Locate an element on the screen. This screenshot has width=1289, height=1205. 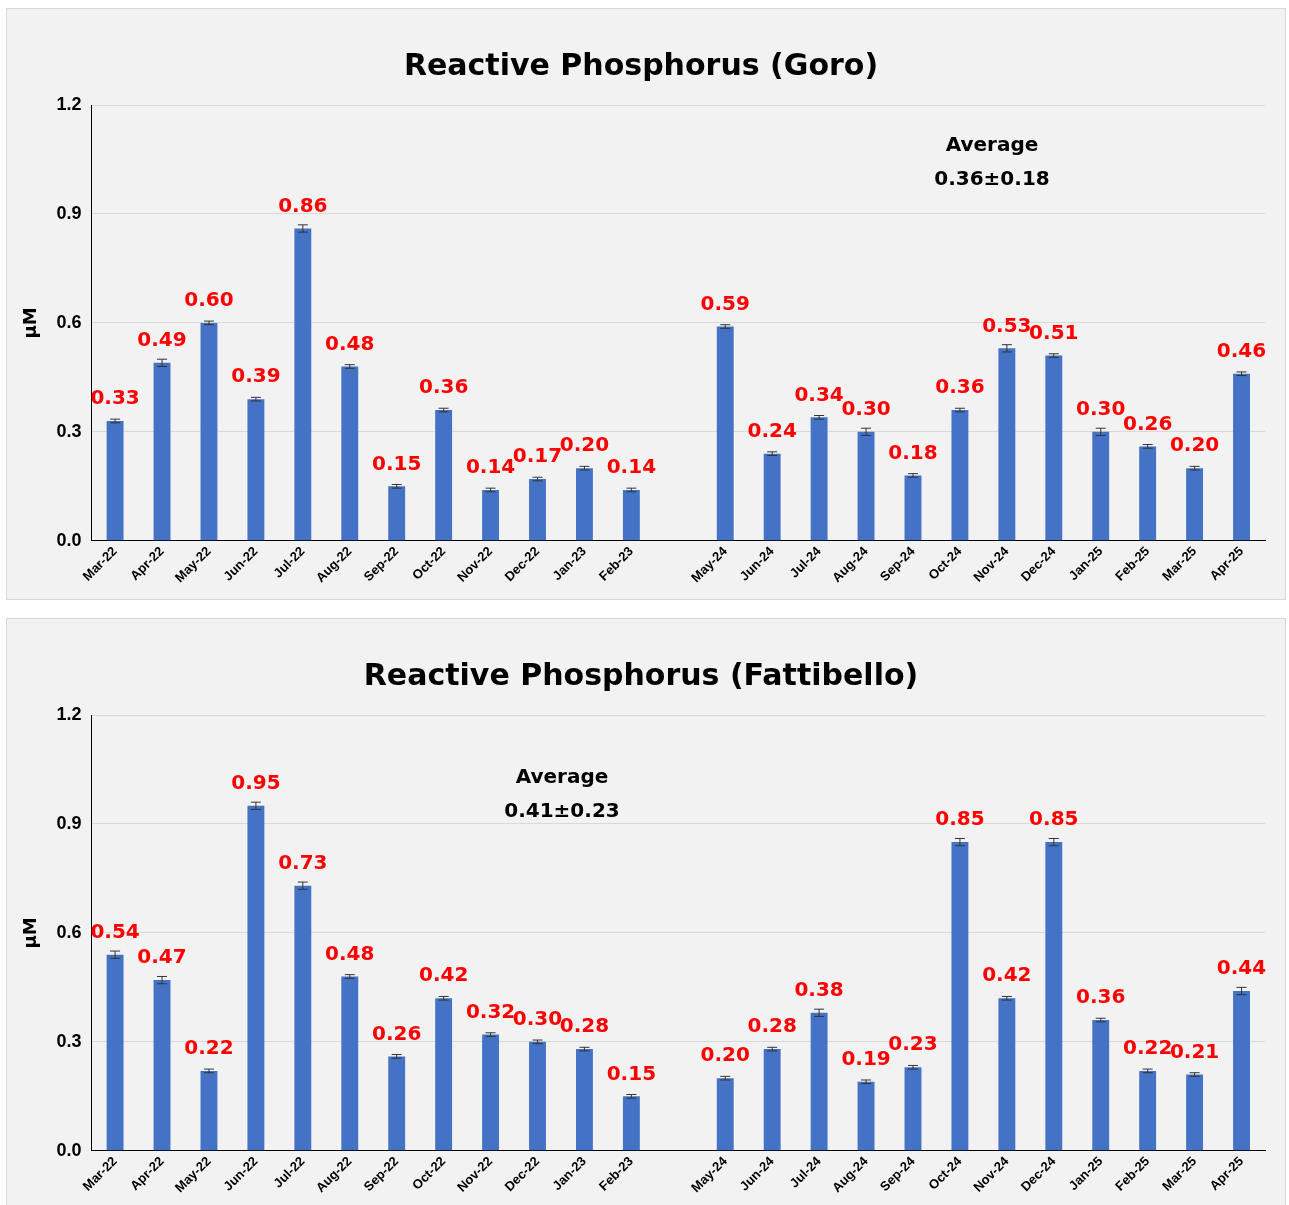
data-label: 0.19 is located at coordinates (866, 1058).